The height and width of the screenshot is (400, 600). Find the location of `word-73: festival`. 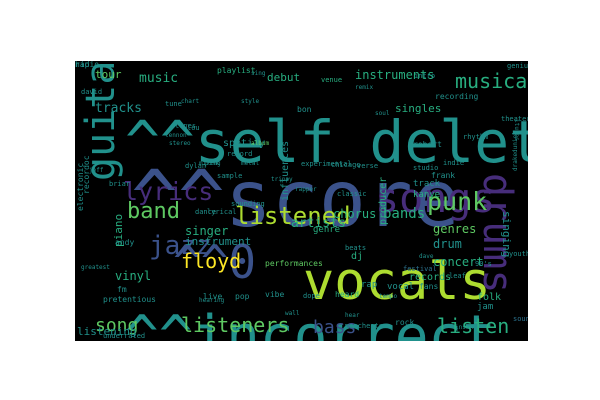

word-73: festival is located at coordinates (420, 269).